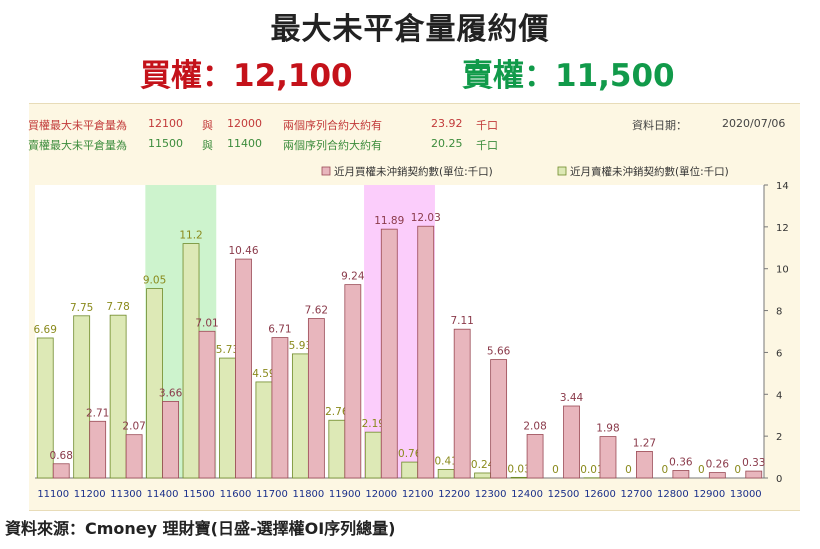  What do you see at coordinates (665, 470) in the screenshot?
I see `data-label-put-12800: 0` at bounding box center [665, 470].